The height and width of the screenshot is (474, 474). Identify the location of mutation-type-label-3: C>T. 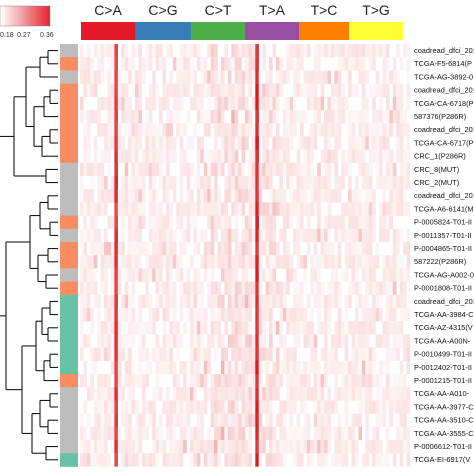
(218, 10).